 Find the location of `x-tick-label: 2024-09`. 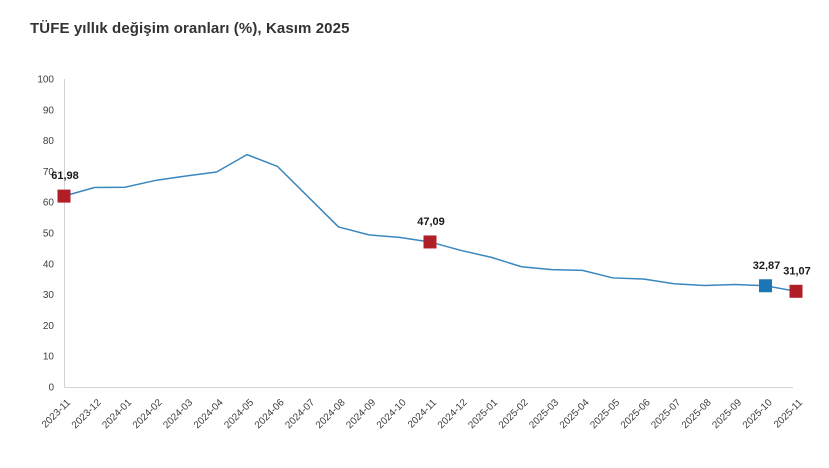

x-tick-label: 2024-09 is located at coordinates (361, 414).